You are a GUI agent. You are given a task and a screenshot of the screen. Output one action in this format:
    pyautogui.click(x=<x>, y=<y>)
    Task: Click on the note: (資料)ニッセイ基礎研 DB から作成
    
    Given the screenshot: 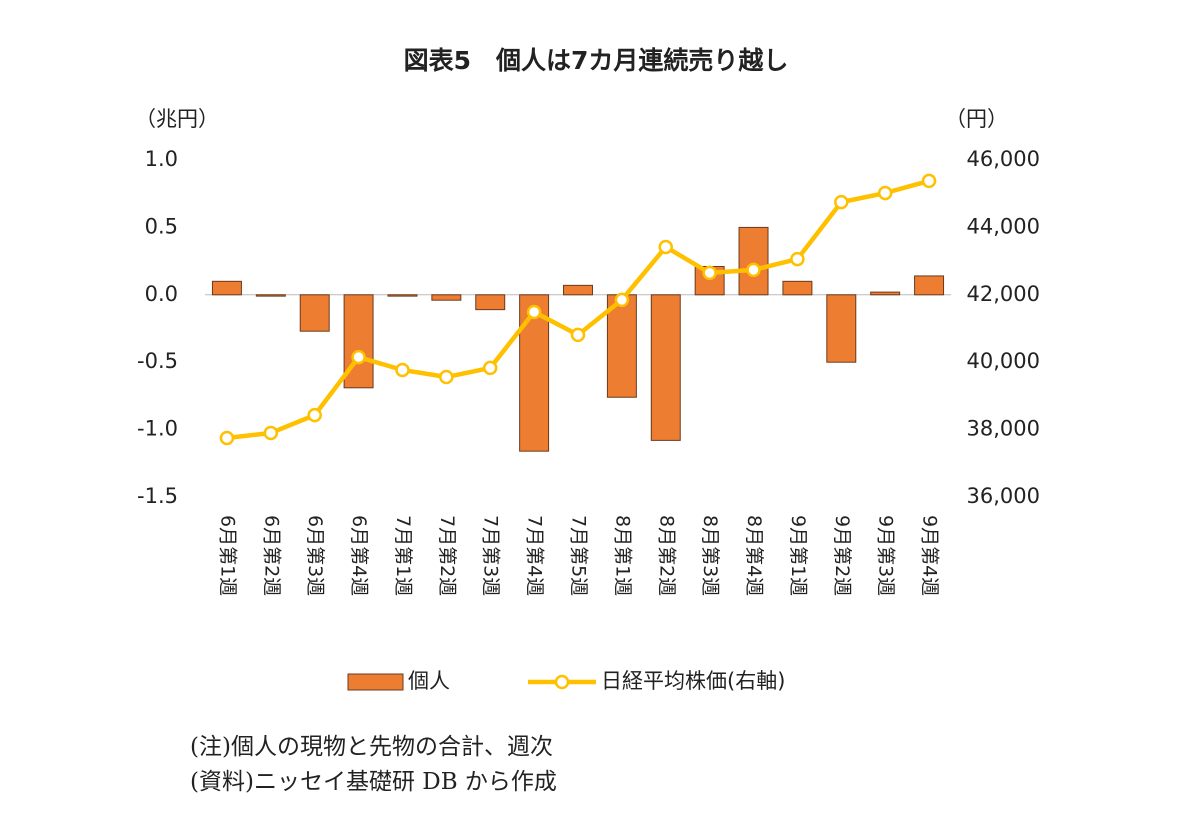 What is the action you would take?
    pyautogui.click(x=373, y=782)
    